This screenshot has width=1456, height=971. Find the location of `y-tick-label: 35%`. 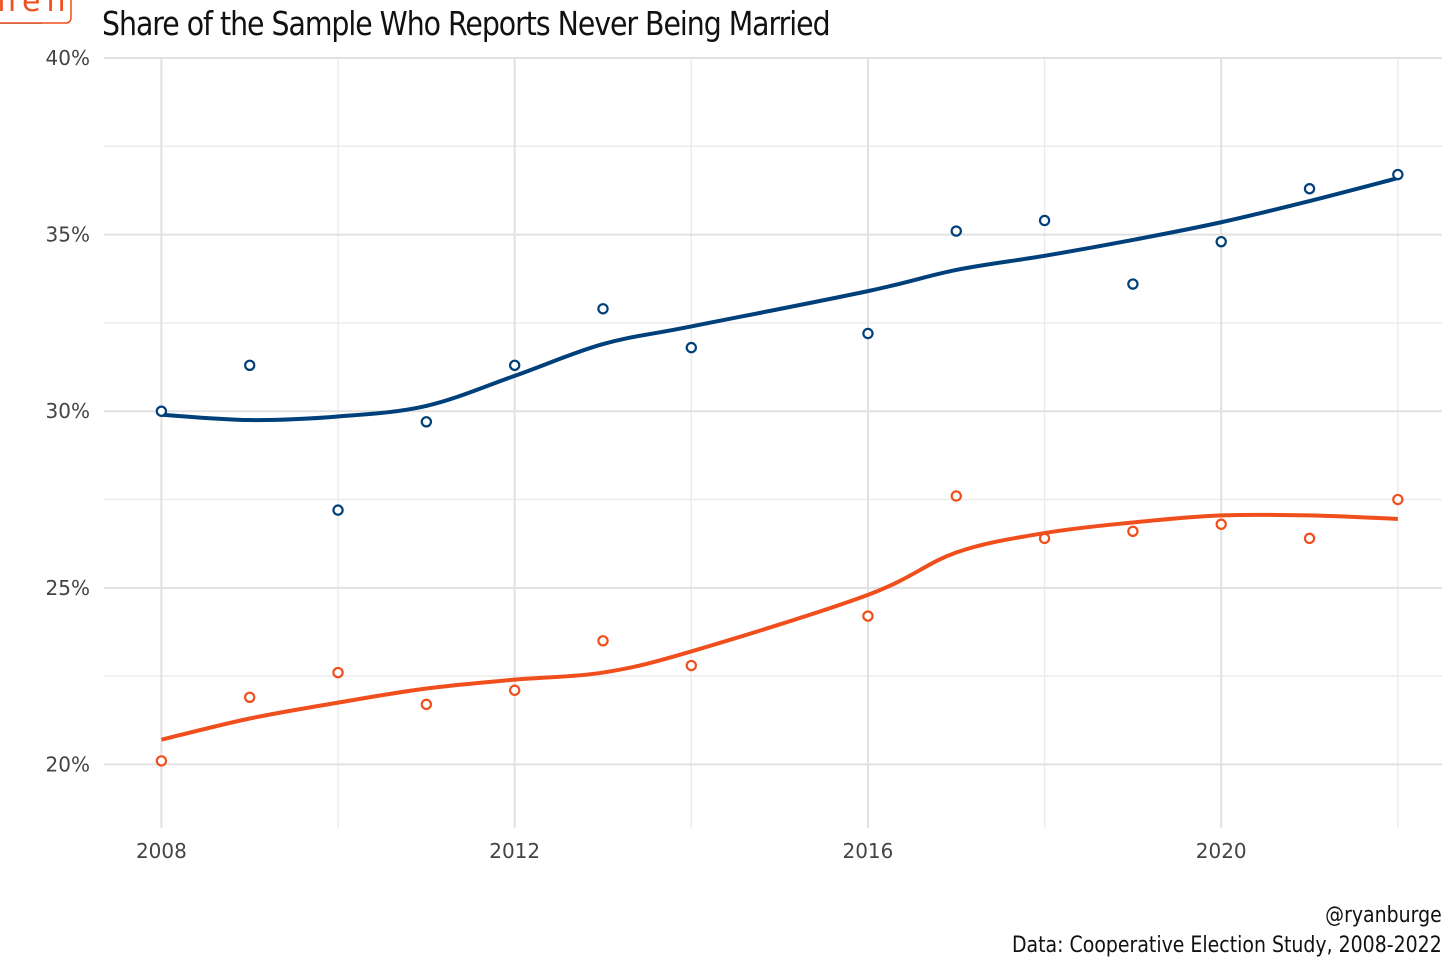

y-tick-label: 35% is located at coordinates (68, 235).